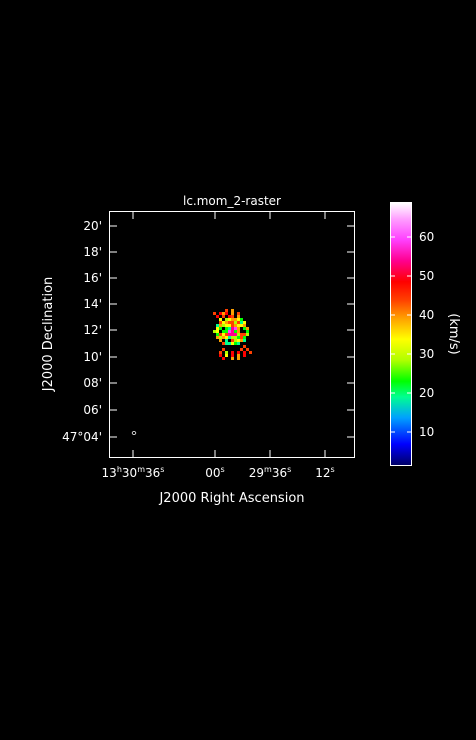  What do you see at coordinates (92, 226) in the screenshot?
I see `y-tick-label: 20'` at bounding box center [92, 226].